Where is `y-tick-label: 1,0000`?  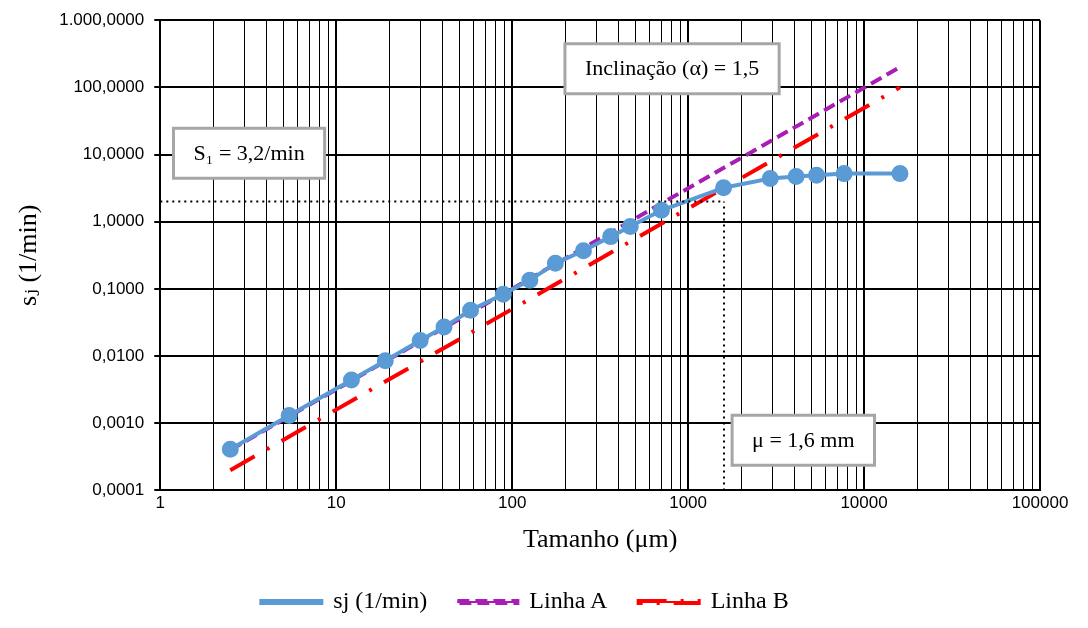 y-tick-label: 1,0000 is located at coordinates (118, 221).